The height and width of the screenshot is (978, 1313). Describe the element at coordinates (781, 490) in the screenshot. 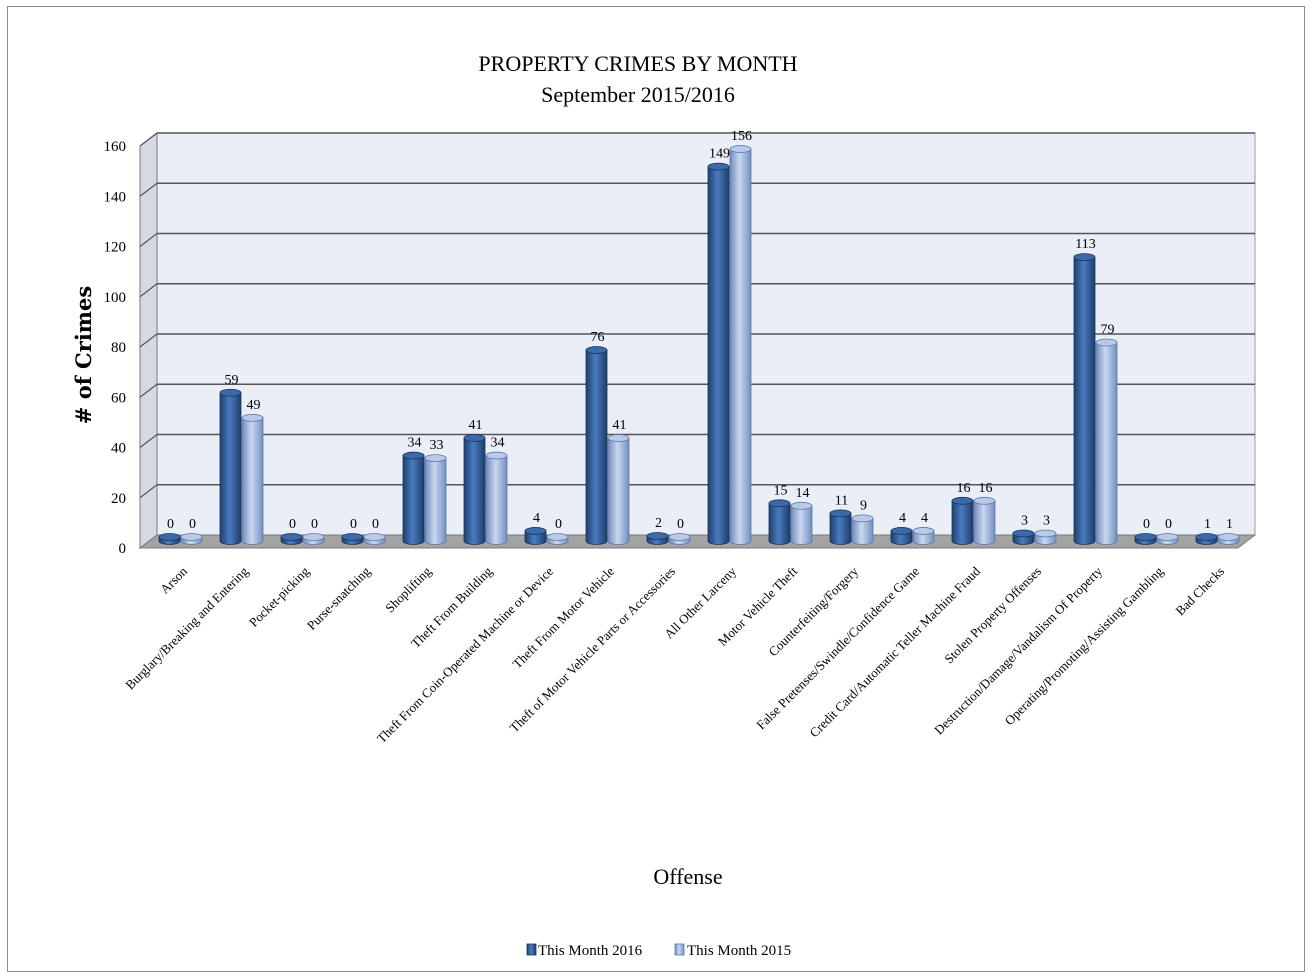

I see `data-label: 15` at that location.